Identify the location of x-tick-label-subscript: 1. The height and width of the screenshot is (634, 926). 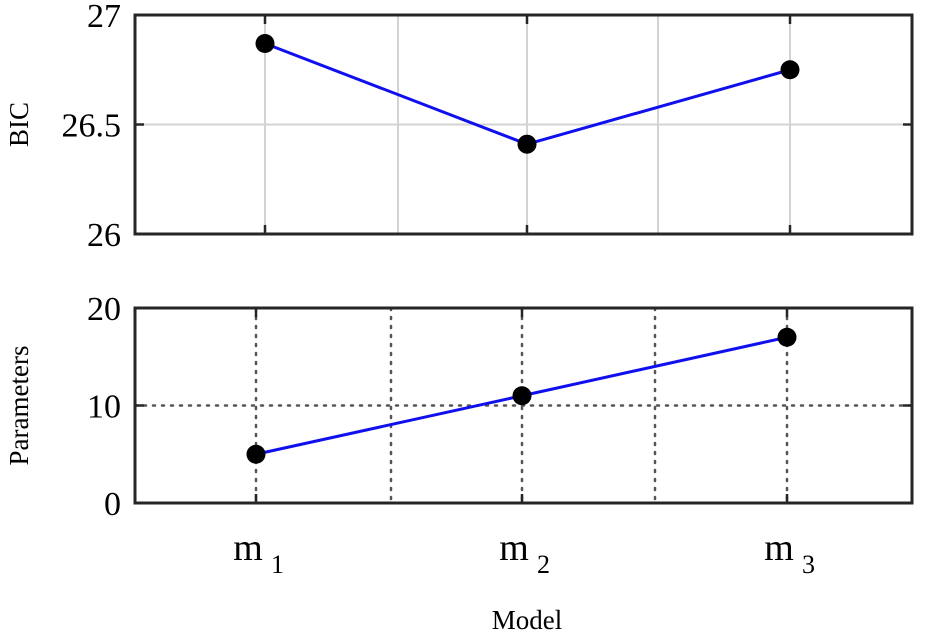
(277, 564).